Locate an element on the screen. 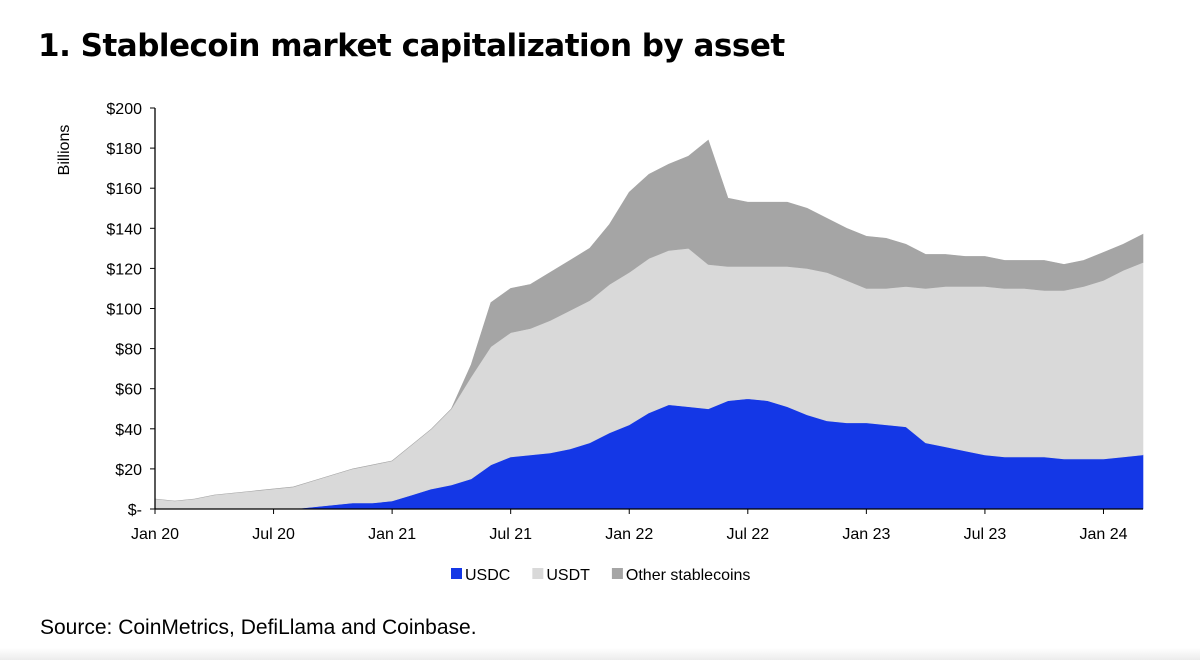  y-tick-label: $180 is located at coordinates (124, 149).